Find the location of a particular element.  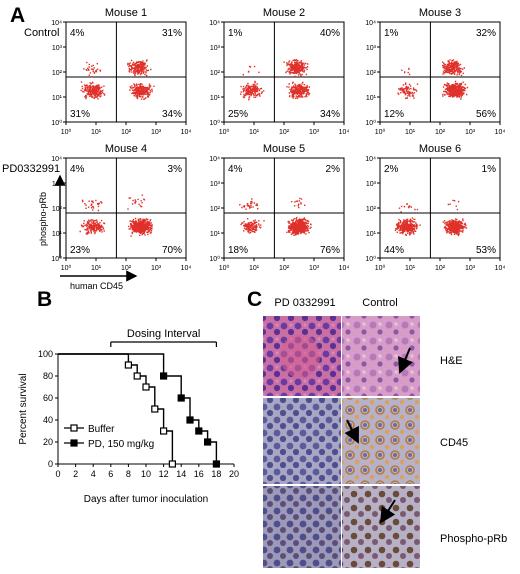

plot-0-2-ytick-label-3: 10³ is located at coordinates (371, 48).